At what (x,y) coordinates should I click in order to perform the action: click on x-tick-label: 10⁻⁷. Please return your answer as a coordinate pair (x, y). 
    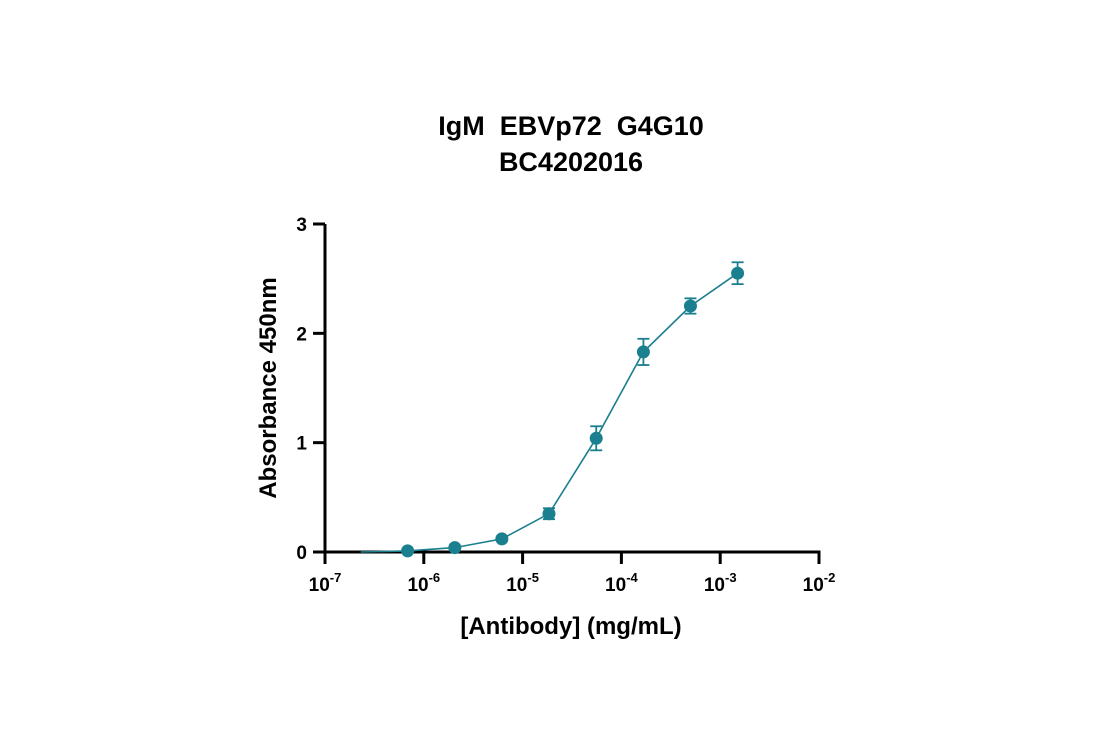
    Looking at the image, I should click on (325, 583).